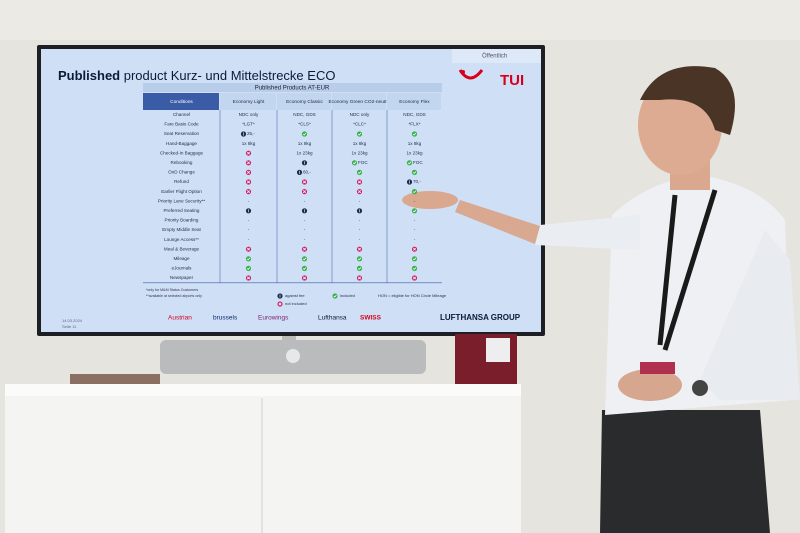 This screenshot has width=800, height=533. Describe the element at coordinates (181, 229) in the screenshot. I see `row-label: Empty Middle Seat` at that location.